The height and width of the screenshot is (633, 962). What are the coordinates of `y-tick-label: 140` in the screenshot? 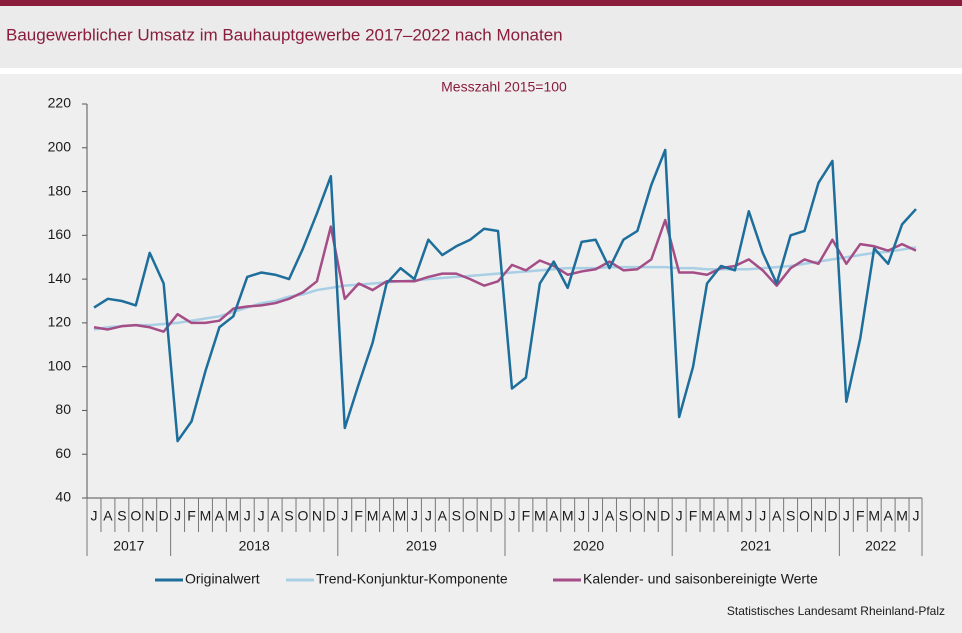 It's located at (60, 278).